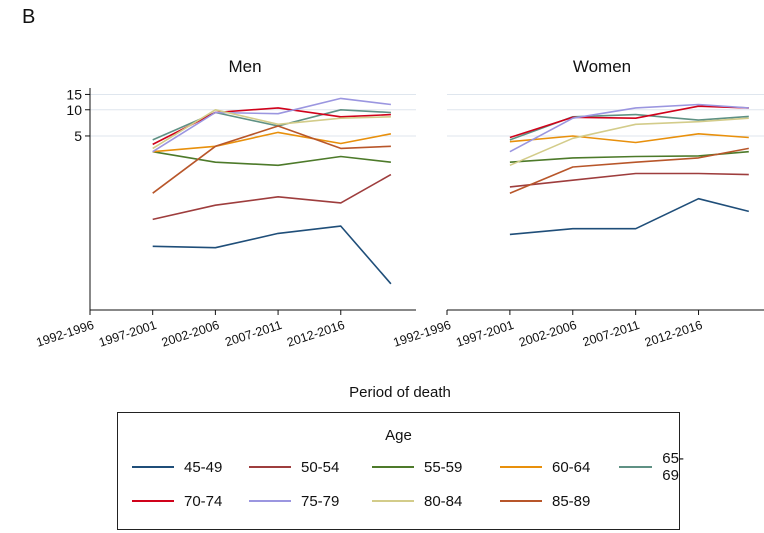 Image resolution: width=764 pixels, height=533 pixels. I want to click on legend-item: 80-84, so click(417, 501).